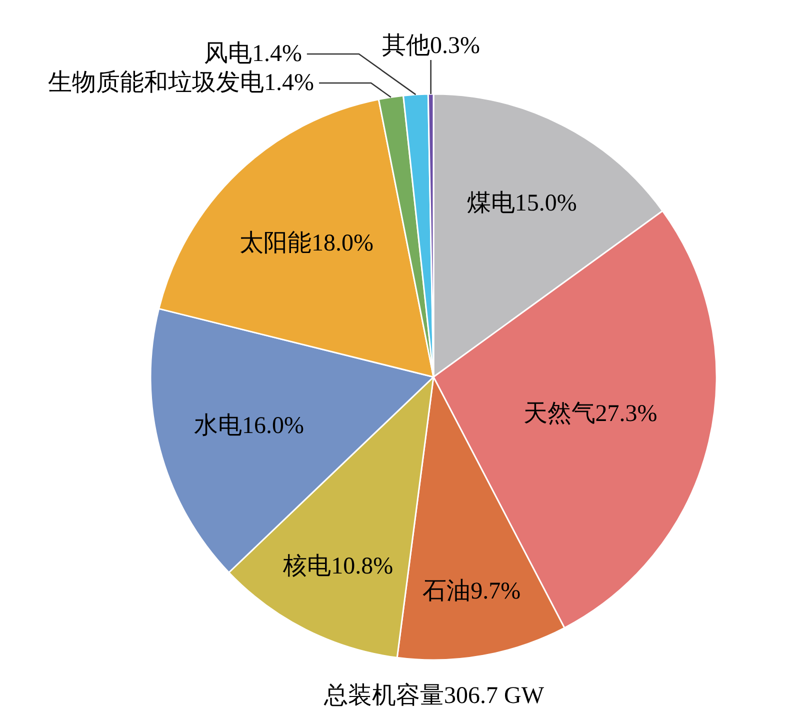 Image resolution: width=800 pixels, height=723 pixels. Describe the element at coordinates (181, 83) in the screenshot. I see `slice-label: 生物质能和垃圾发电1.4%` at that location.